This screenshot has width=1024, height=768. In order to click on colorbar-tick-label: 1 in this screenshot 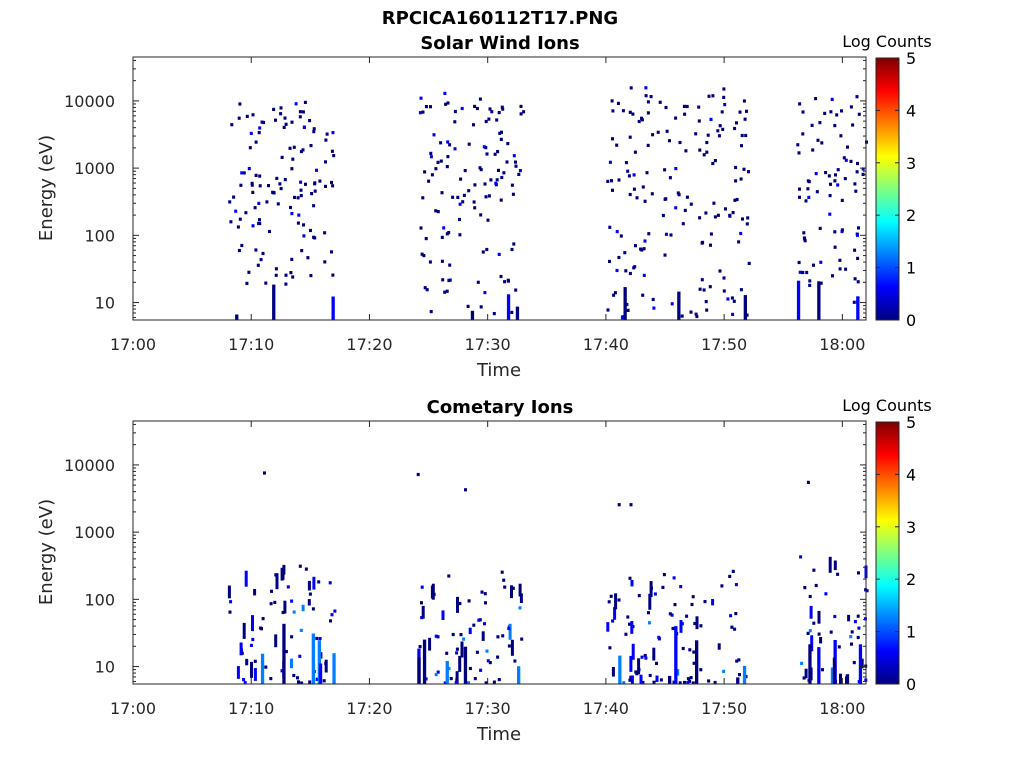, I will do `click(911, 268)`.